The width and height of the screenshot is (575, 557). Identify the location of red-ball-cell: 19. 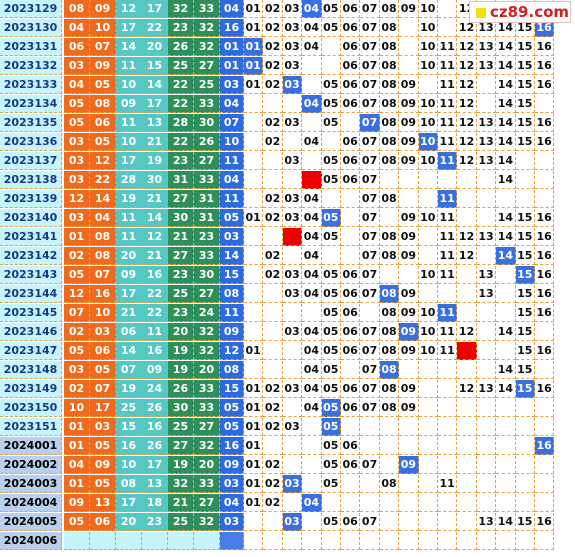
(129, 199).